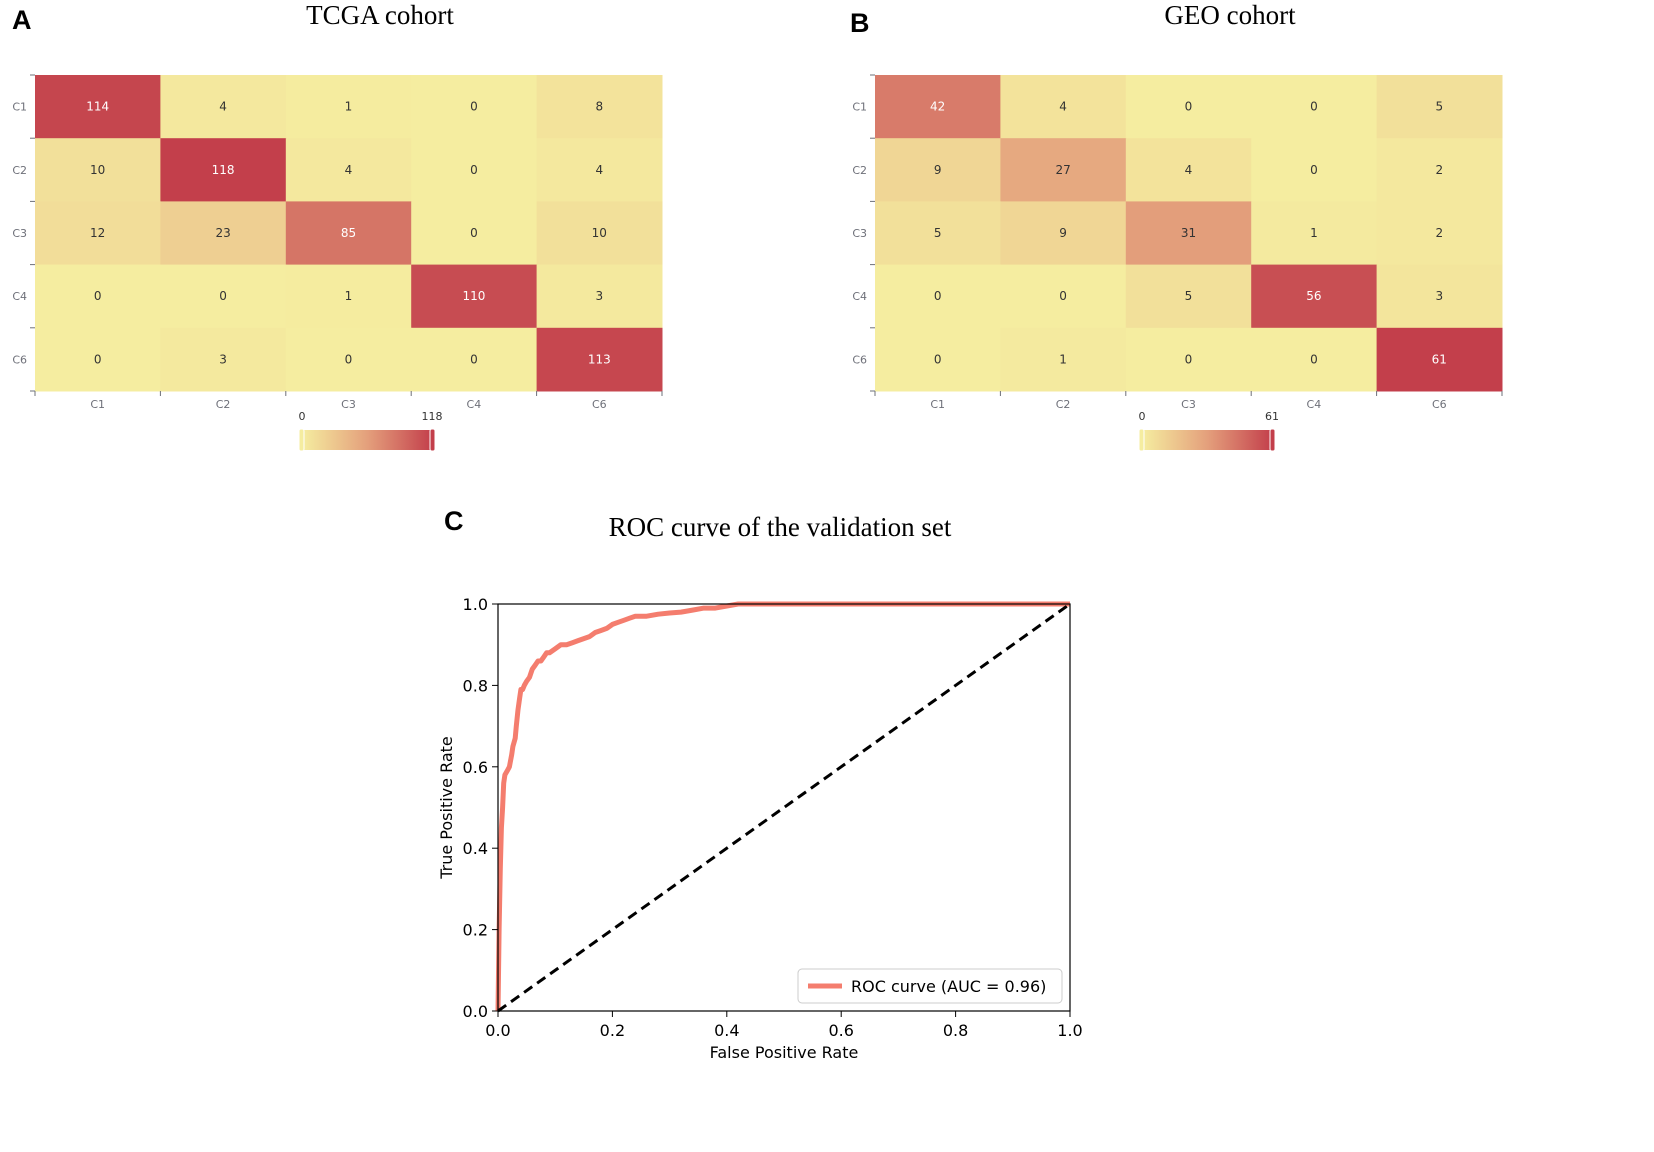  Describe the element at coordinates (1314, 404) in the screenshot. I see `geo-col-label: C4` at that location.